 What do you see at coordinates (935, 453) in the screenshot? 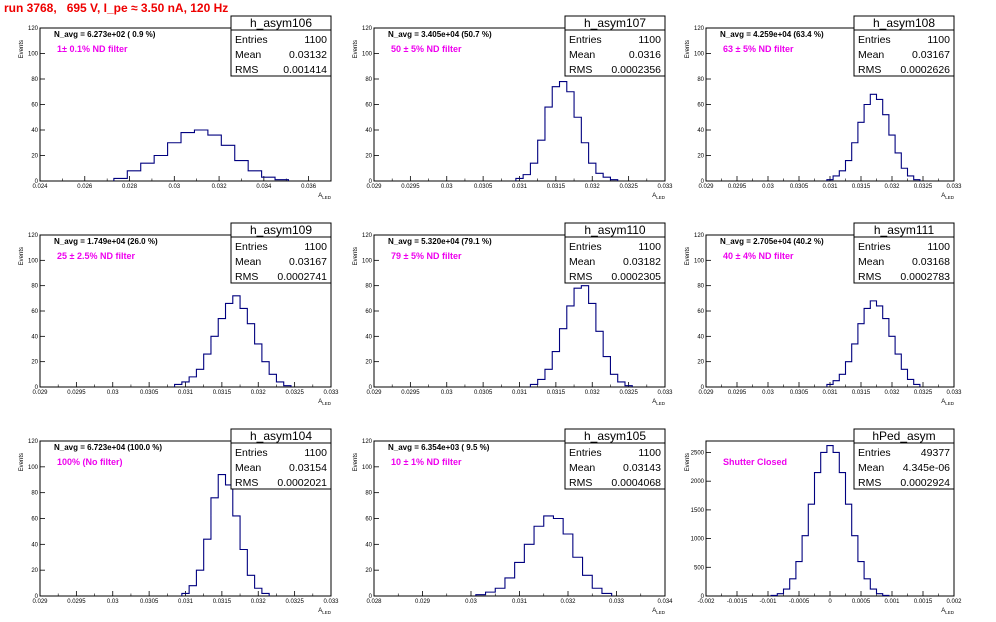
I see `stats-entries-value: 49377` at bounding box center [935, 453].